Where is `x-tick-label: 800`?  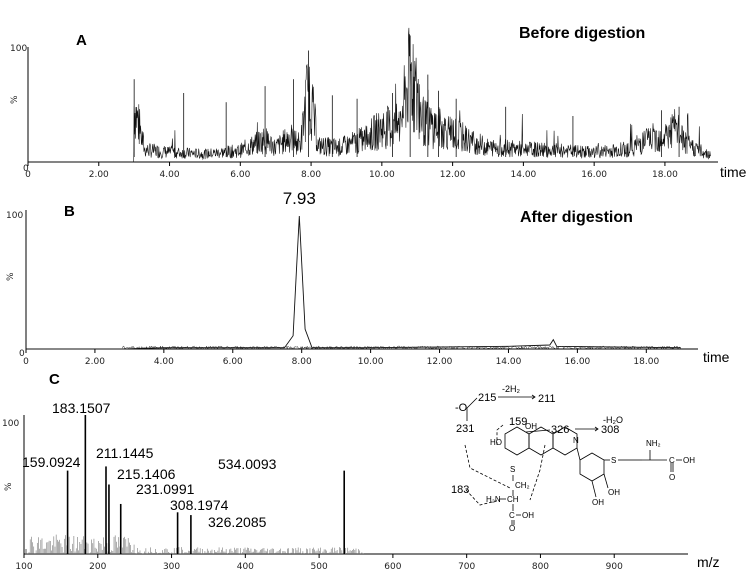 x-tick-label: 800 is located at coordinates (540, 565).